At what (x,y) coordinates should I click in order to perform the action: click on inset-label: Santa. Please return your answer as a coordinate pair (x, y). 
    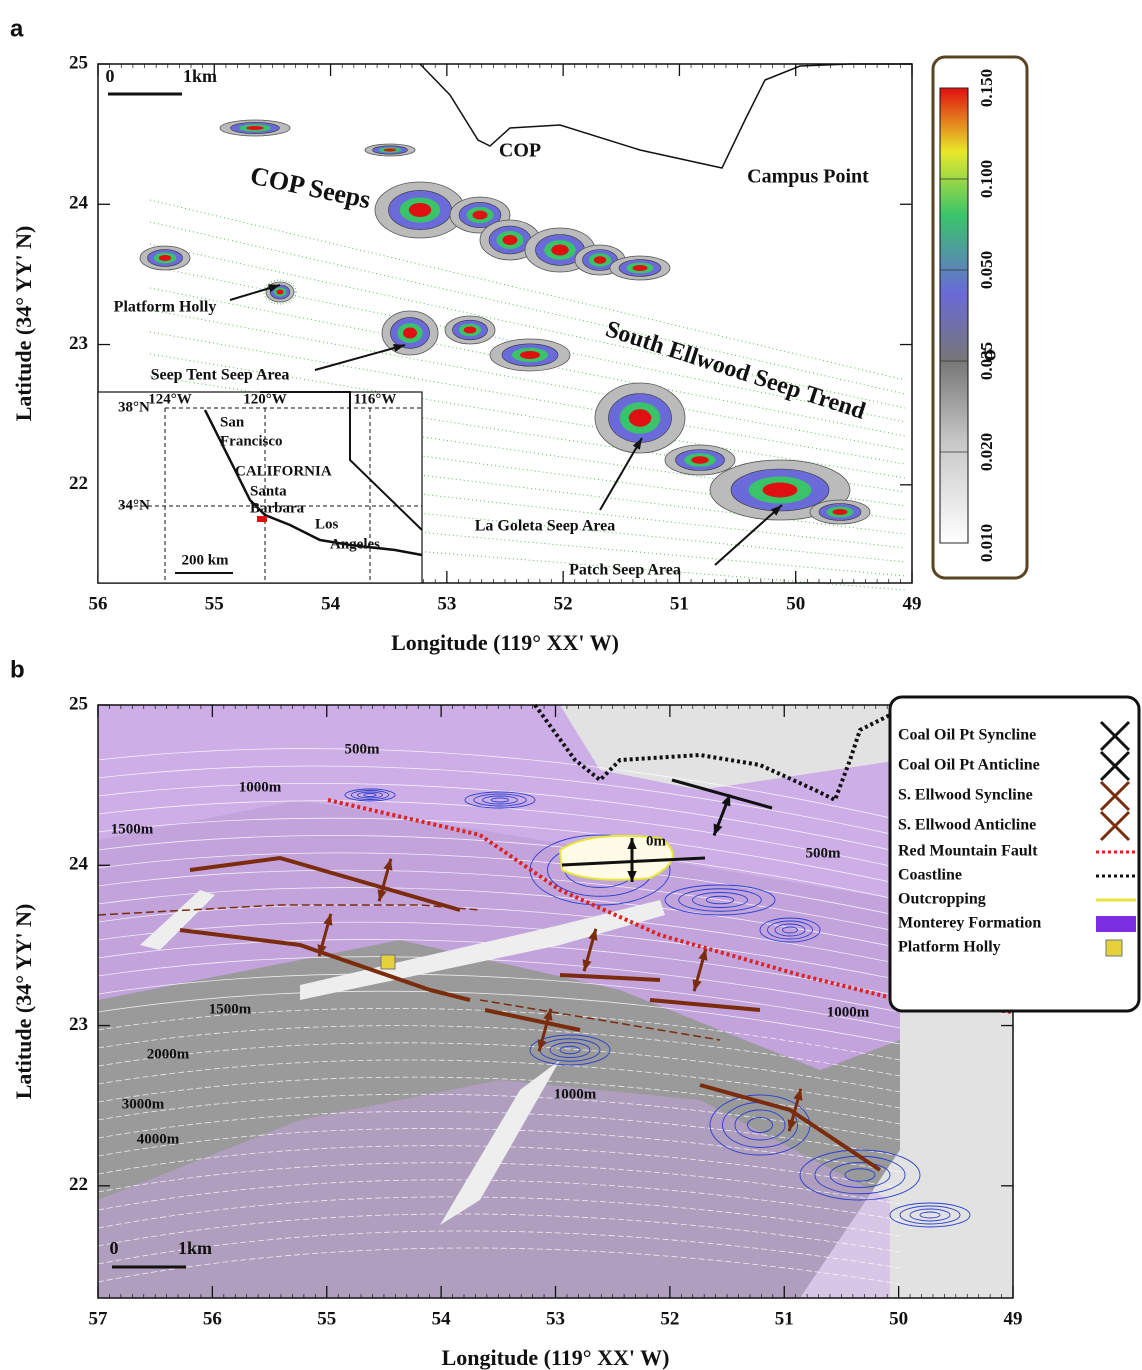
    Looking at the image, I should click on (268, 491).